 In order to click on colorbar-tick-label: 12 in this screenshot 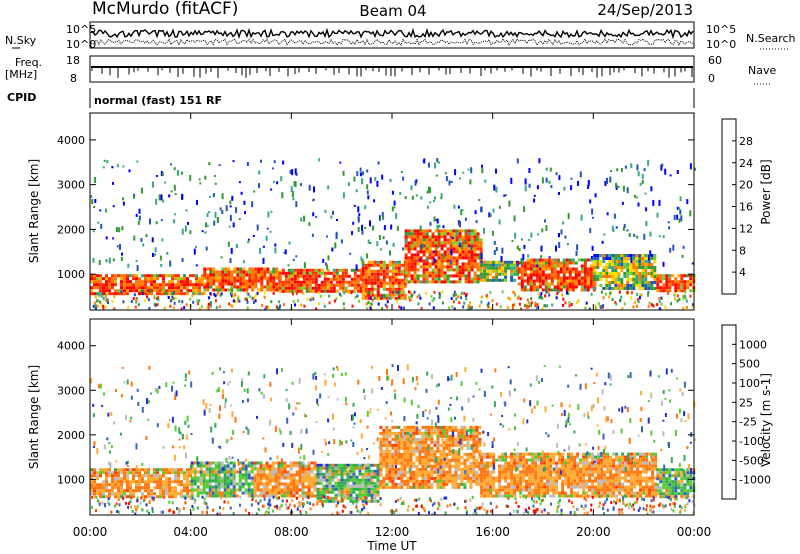, I will do `click(746, 228)`.